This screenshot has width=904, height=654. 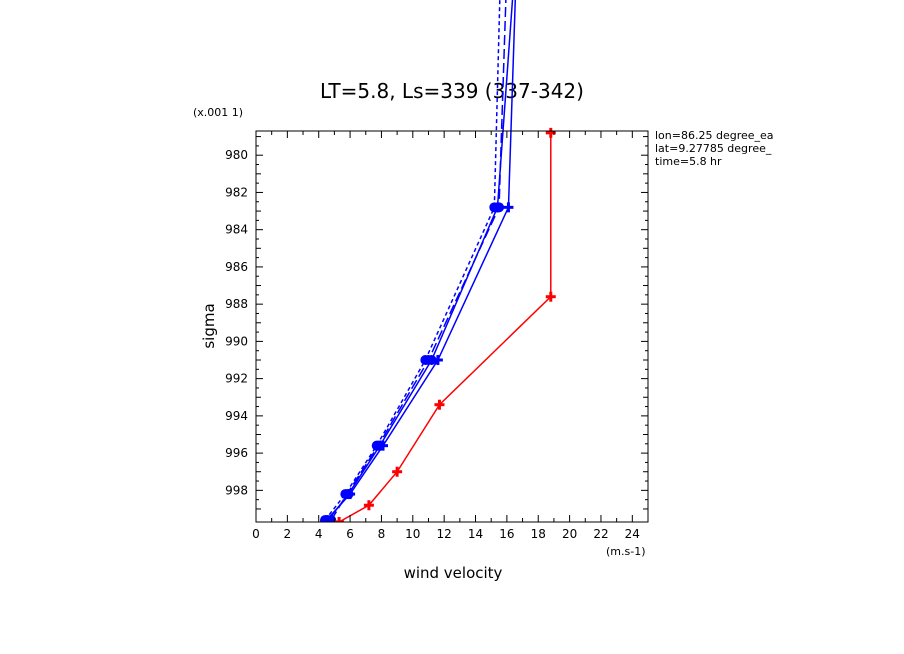 What do you see at coordinates (452, 91) in the screenshot?
I see `chart-title: LT=5.8, Ls=339 (337-342)` at bounding box center [452, 91].